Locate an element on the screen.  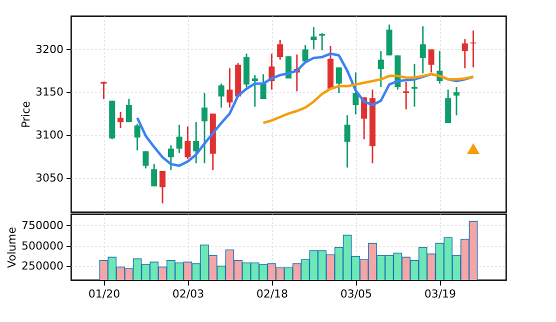
y-tick-label: 500000 is located at coordinates (43, 245).